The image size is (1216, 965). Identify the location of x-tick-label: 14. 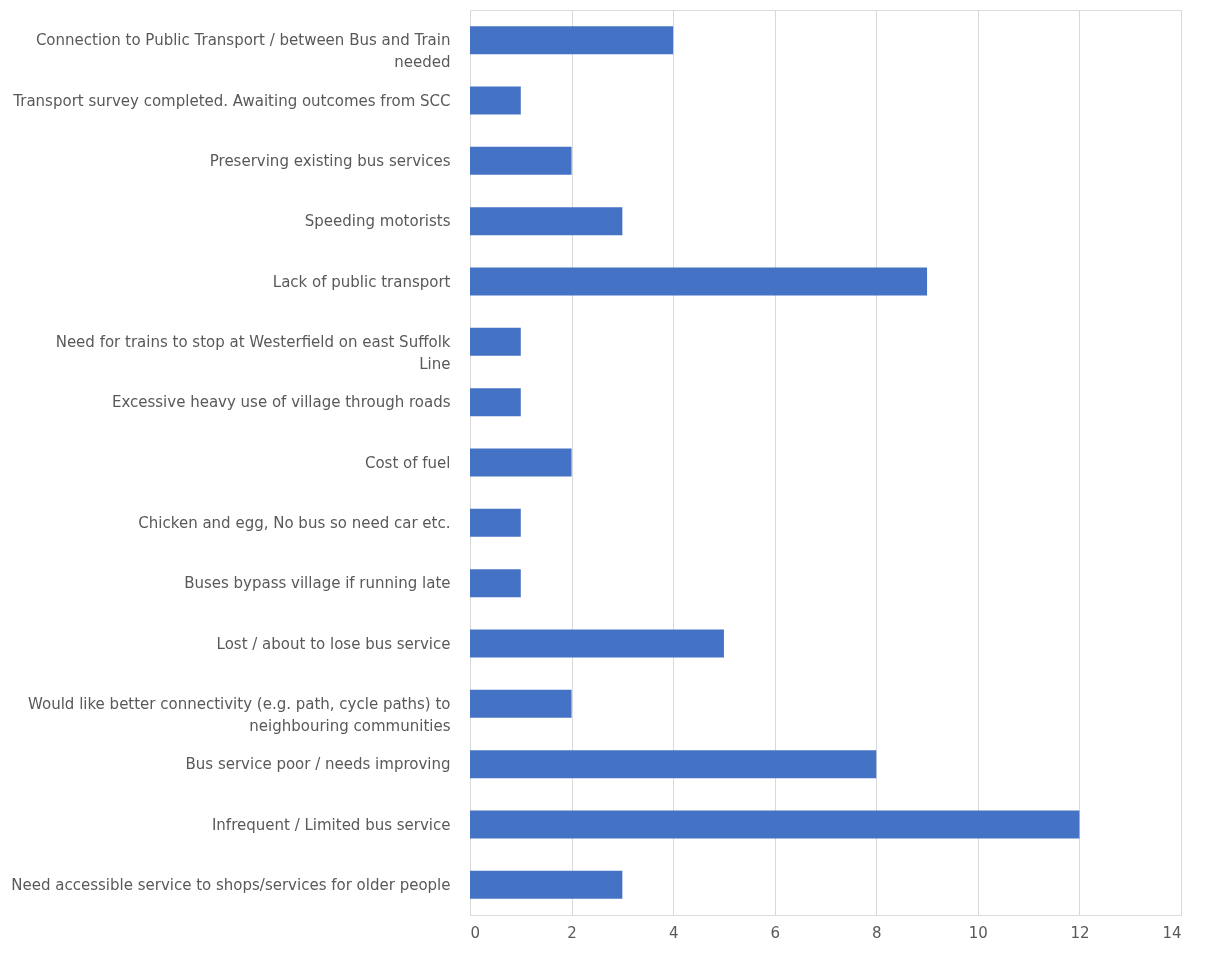
(1172, 932).